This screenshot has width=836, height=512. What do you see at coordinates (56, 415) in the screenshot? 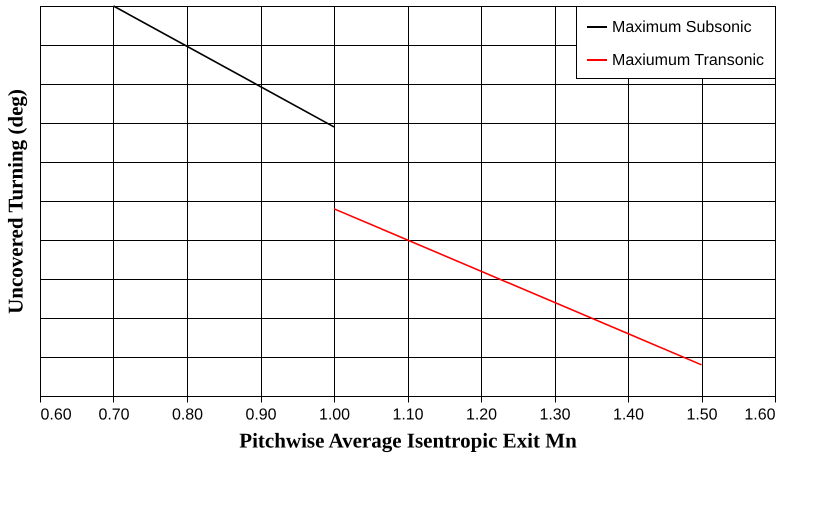
I see `x-tick-label: 0.60` at bounding box center [56, 415].